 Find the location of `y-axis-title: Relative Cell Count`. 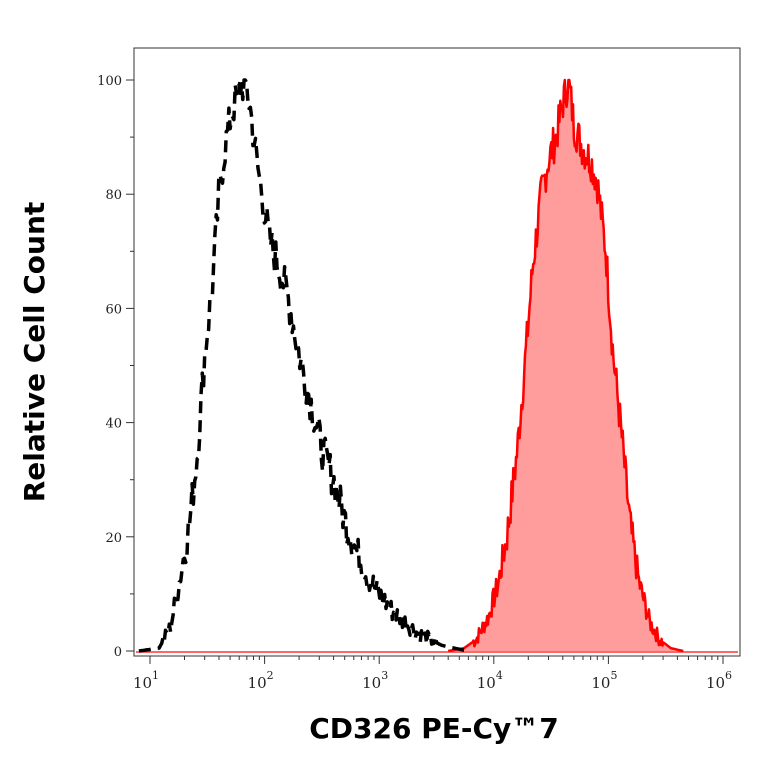

y-axis-title: Relative Cell Count is located at coordinates (34, 352).